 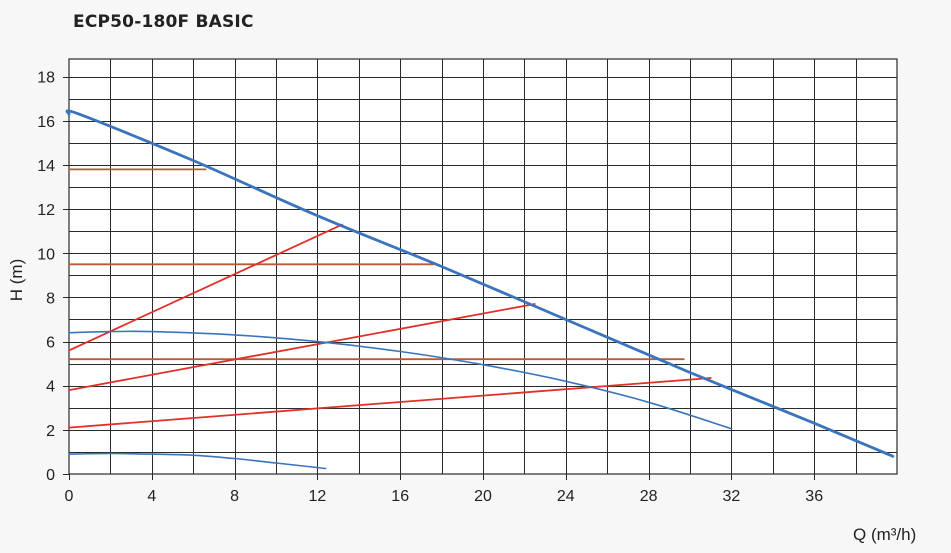 What do you see at coordinates (50, 343) in the screenshot?
I see `y-tick-label: 6` at bounding box center [50, 343].